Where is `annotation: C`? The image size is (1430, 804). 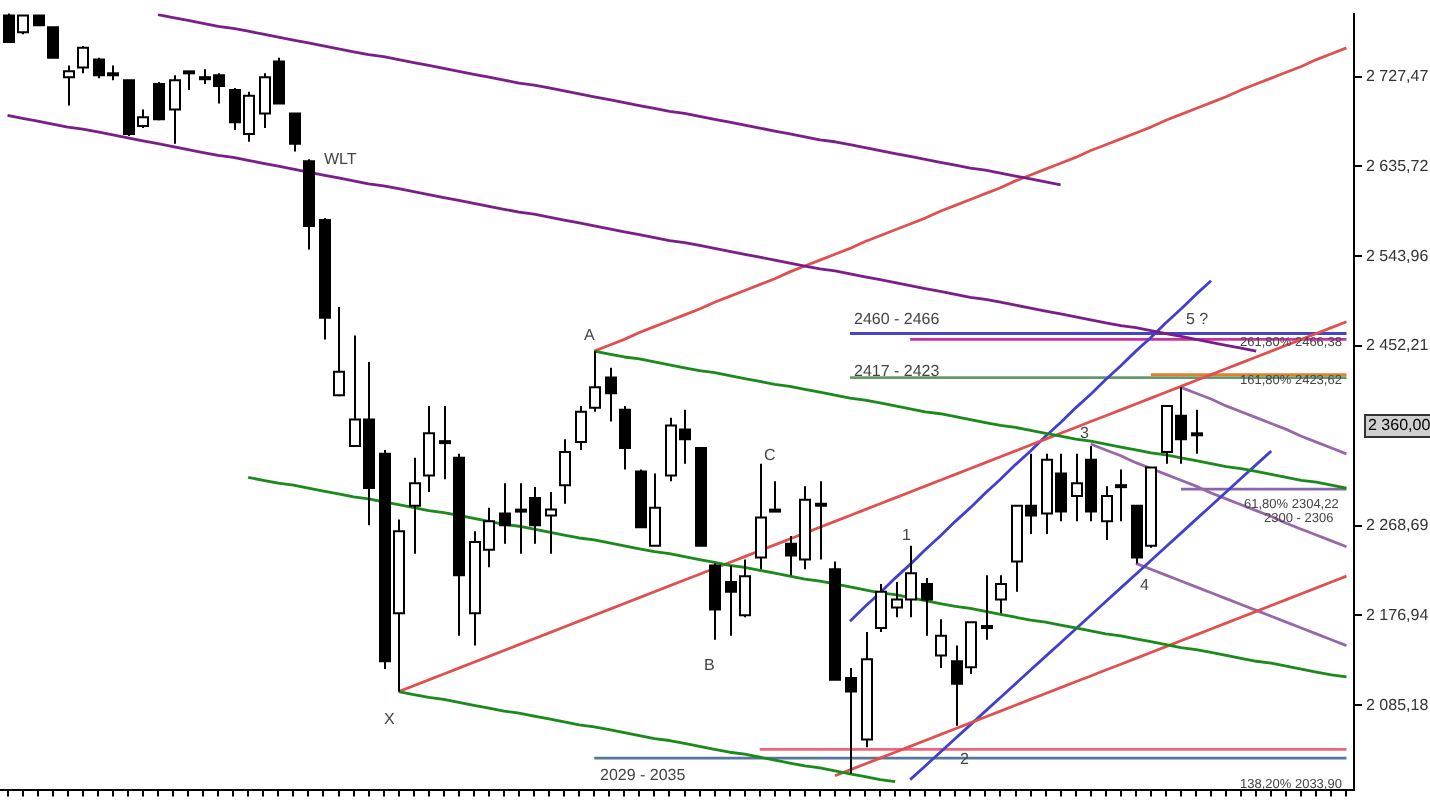 annotation: C is located at coordinates (770, 455).